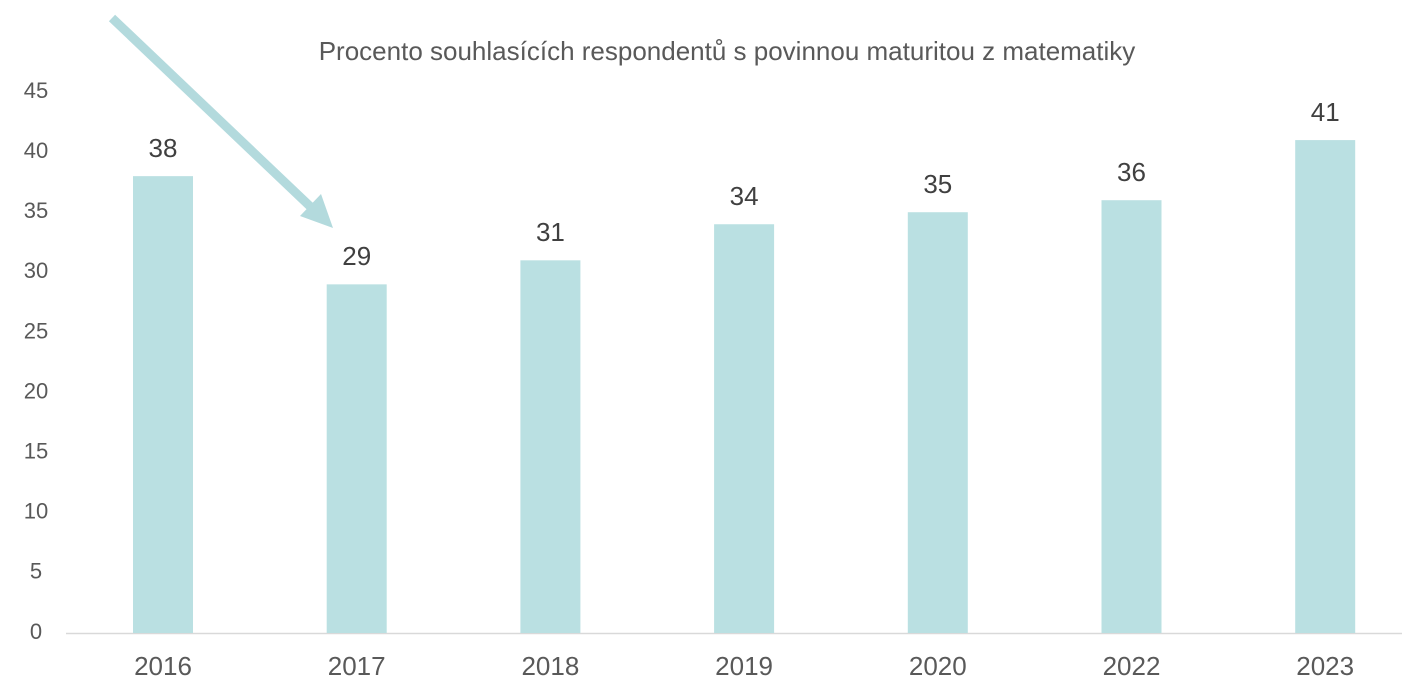  What do you see at coordinates (36, 450) in the screenshot?
I see `y-tick-label: 15` at bounding box center [36, 450].